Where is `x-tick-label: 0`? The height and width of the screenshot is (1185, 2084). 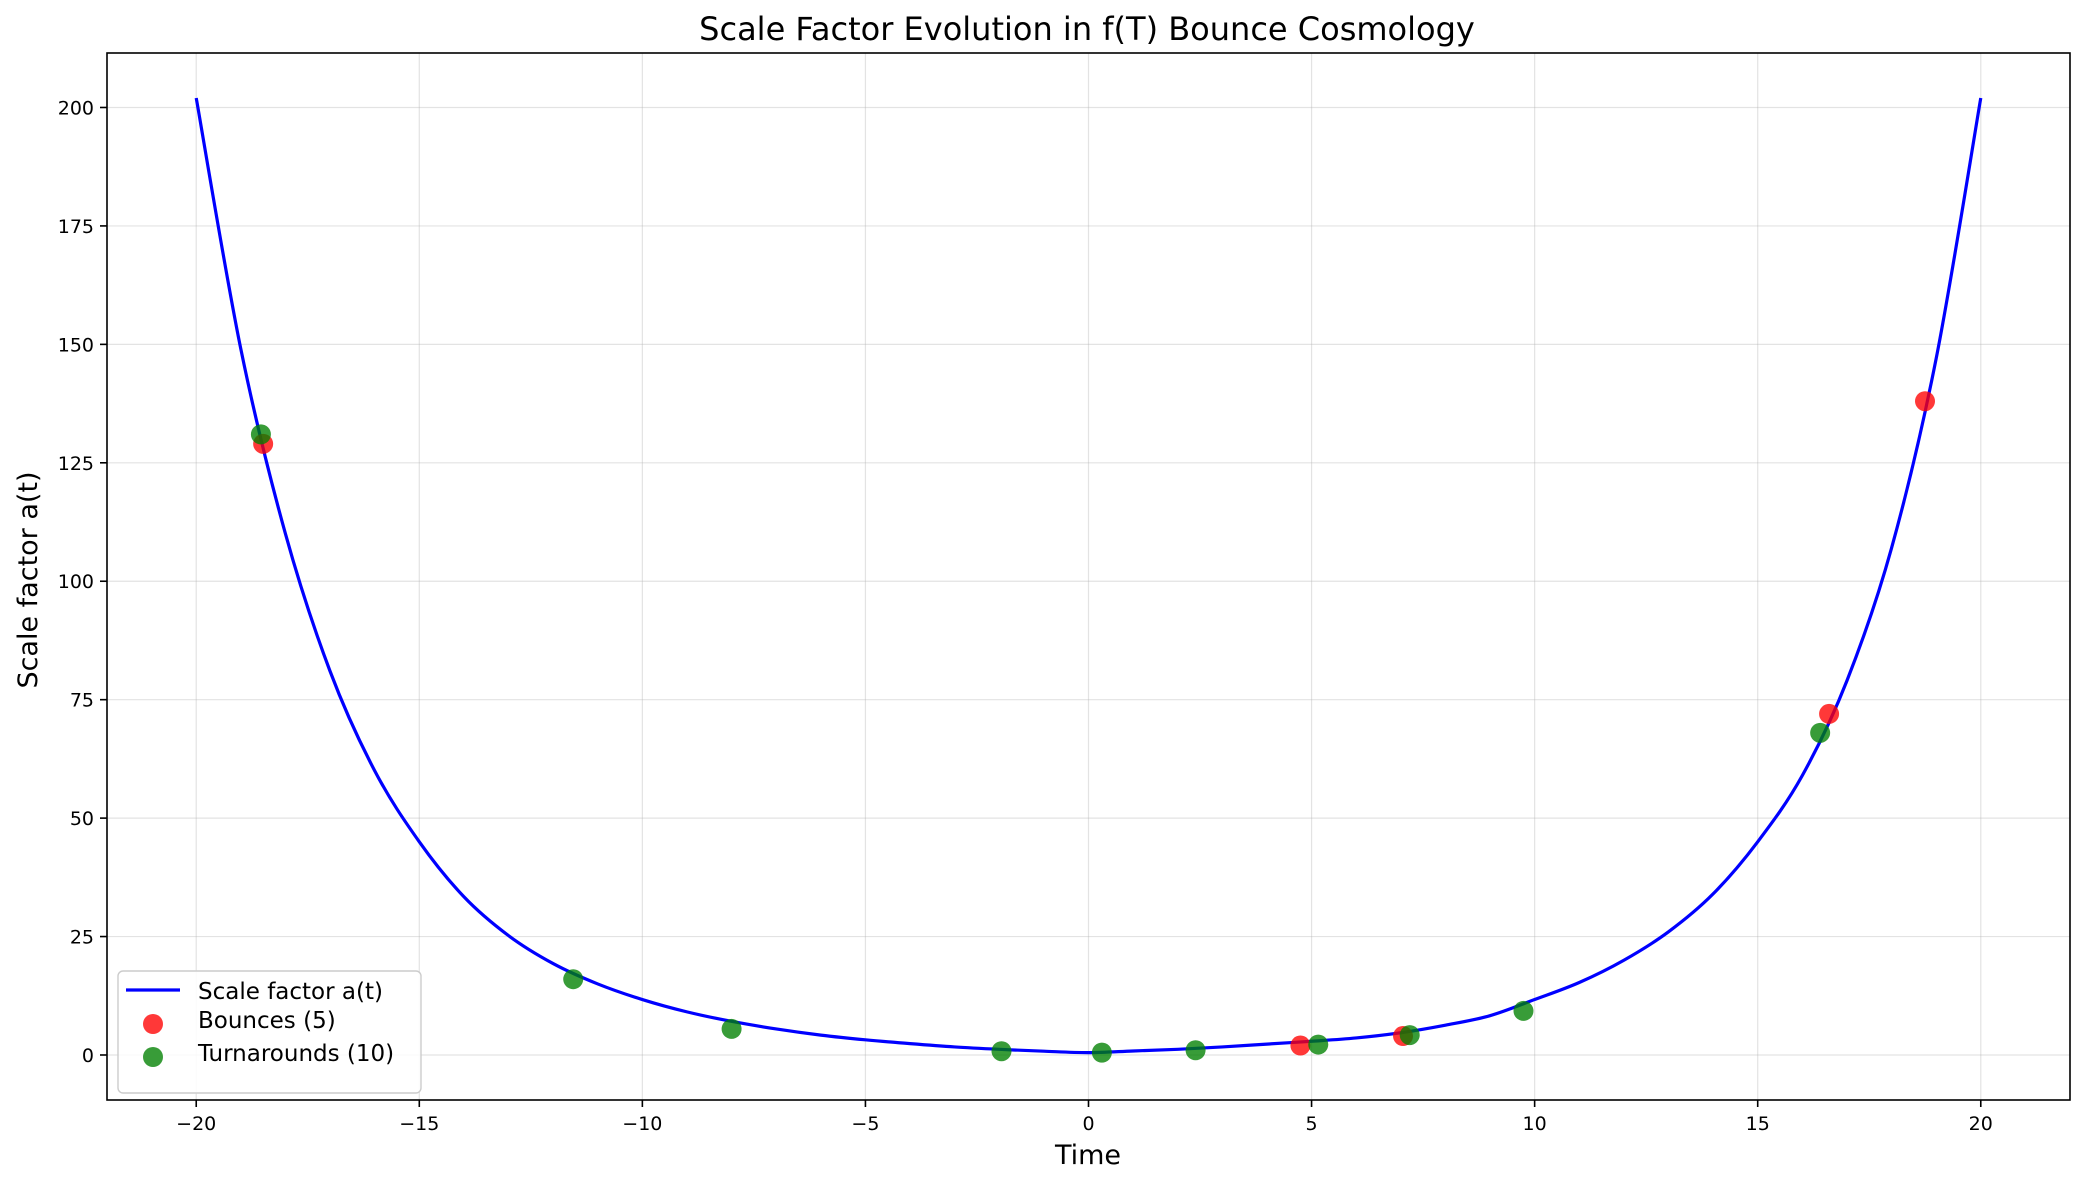 x-tick-label: 0 is located at coordinates (1088, 1124).